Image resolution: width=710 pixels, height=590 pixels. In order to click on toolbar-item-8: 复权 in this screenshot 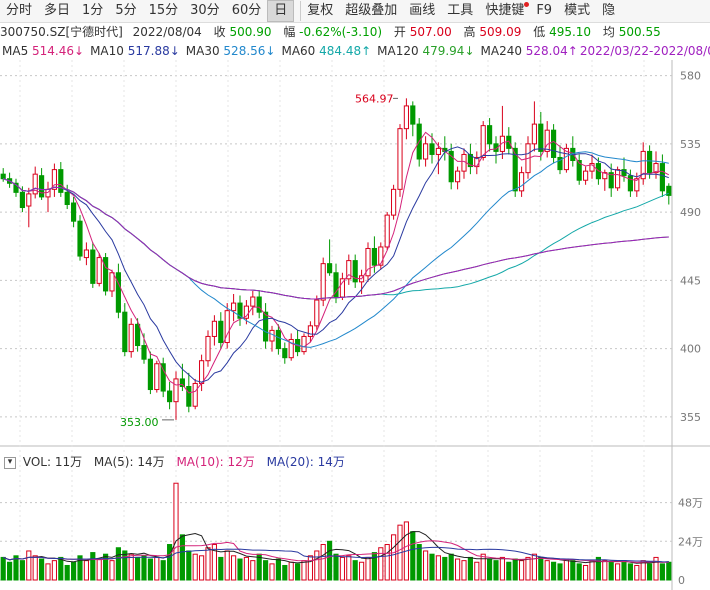, I will do `click(319, 11)`.